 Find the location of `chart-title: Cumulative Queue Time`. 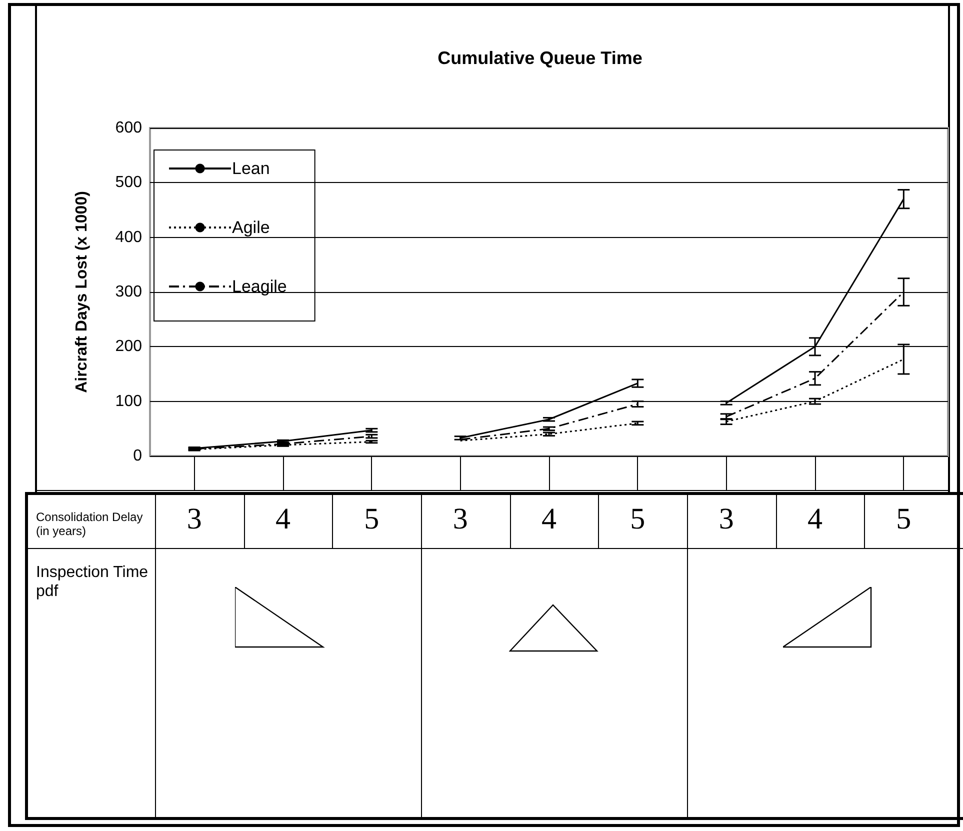

chart-title: Cumulative Queue Time is located at coordinates (540, 58).